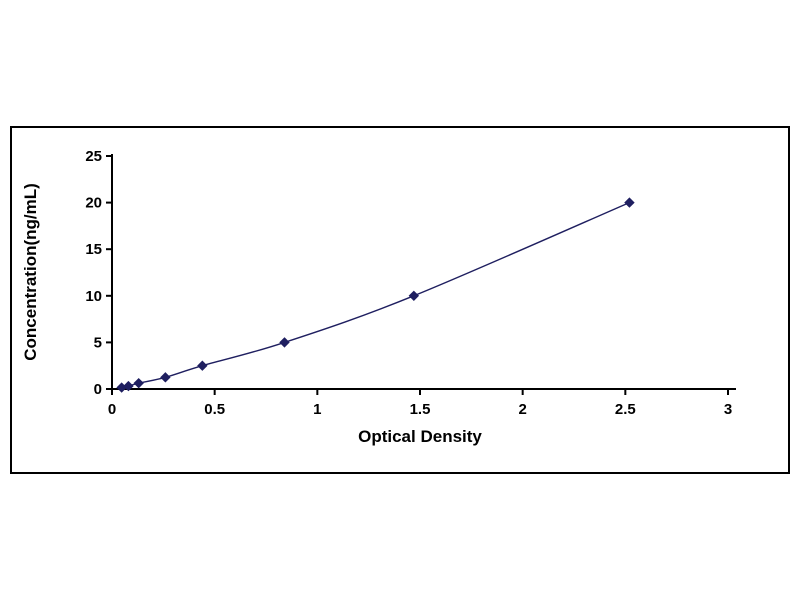 Image resolution: width=800 pixels, height=600 pixels. Describe the element at coordinates (317, 409) in the screenshot. I see `x-tick-label: 1` at that location.